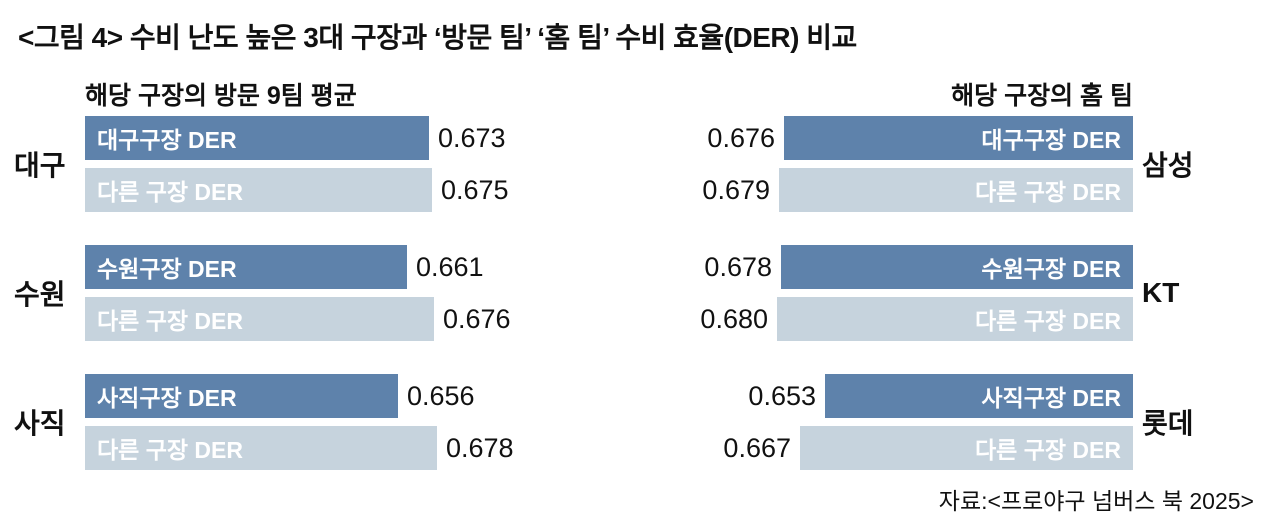 This screenshot has height=529, width=1280. I want to click on left-group-suwon: 수원 수원구장 DER 0.661 다른 구장 DER 0.676, so click(264, 293).